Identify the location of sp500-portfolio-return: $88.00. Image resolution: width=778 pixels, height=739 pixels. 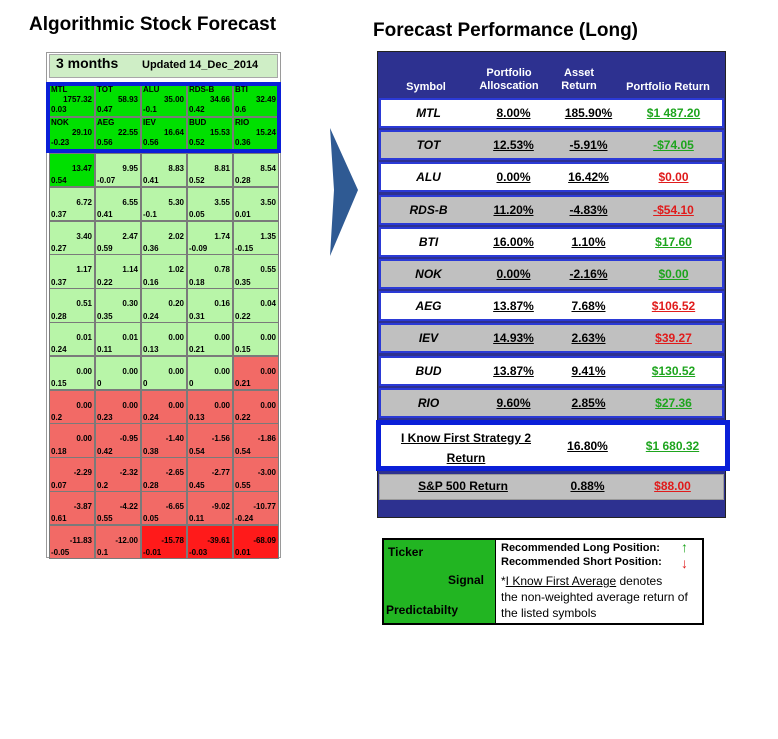
(672, 486).